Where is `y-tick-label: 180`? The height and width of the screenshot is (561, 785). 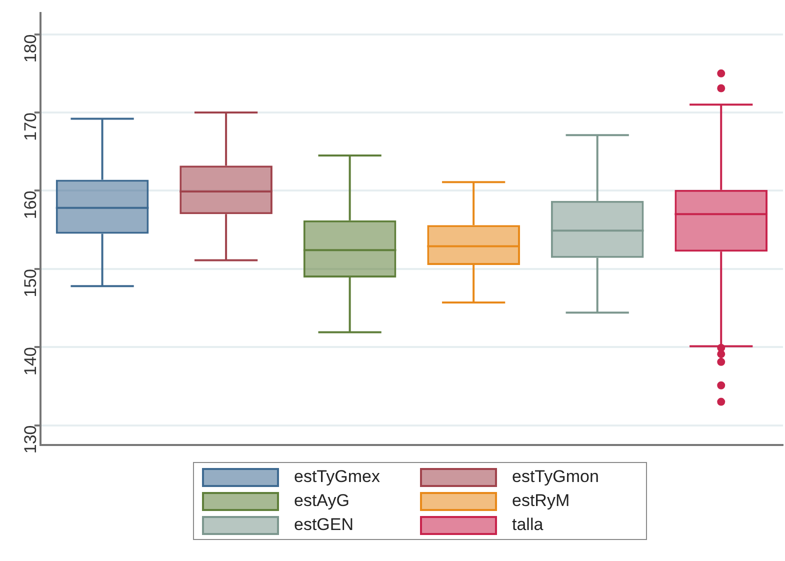
y-tick-label: 180 is located at coordinates (30, 48).